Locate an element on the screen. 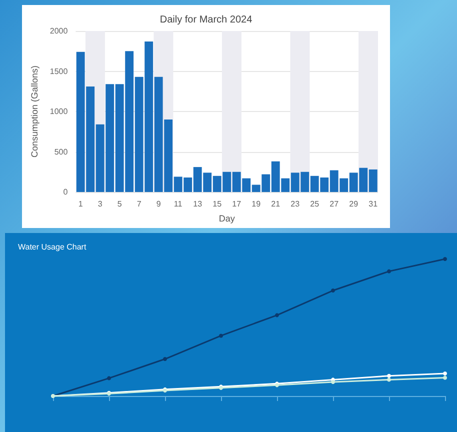  y-tick-label: 500 is located at coordinates (61, 151).